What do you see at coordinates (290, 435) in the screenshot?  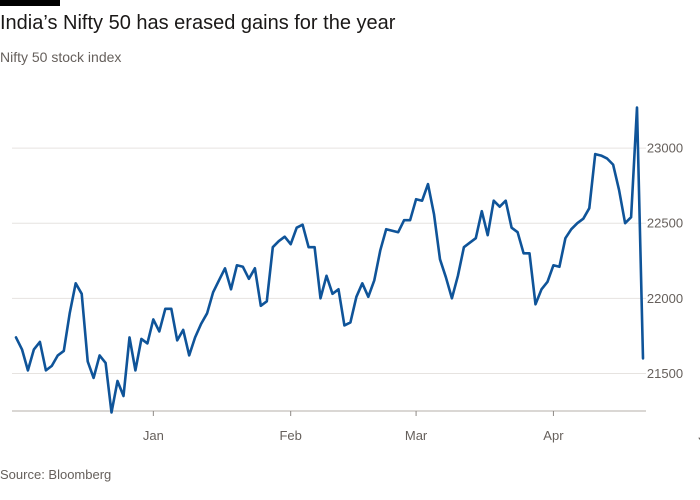 I see `x-tick-label-feb: Feb` at bounding box center [290, 435].